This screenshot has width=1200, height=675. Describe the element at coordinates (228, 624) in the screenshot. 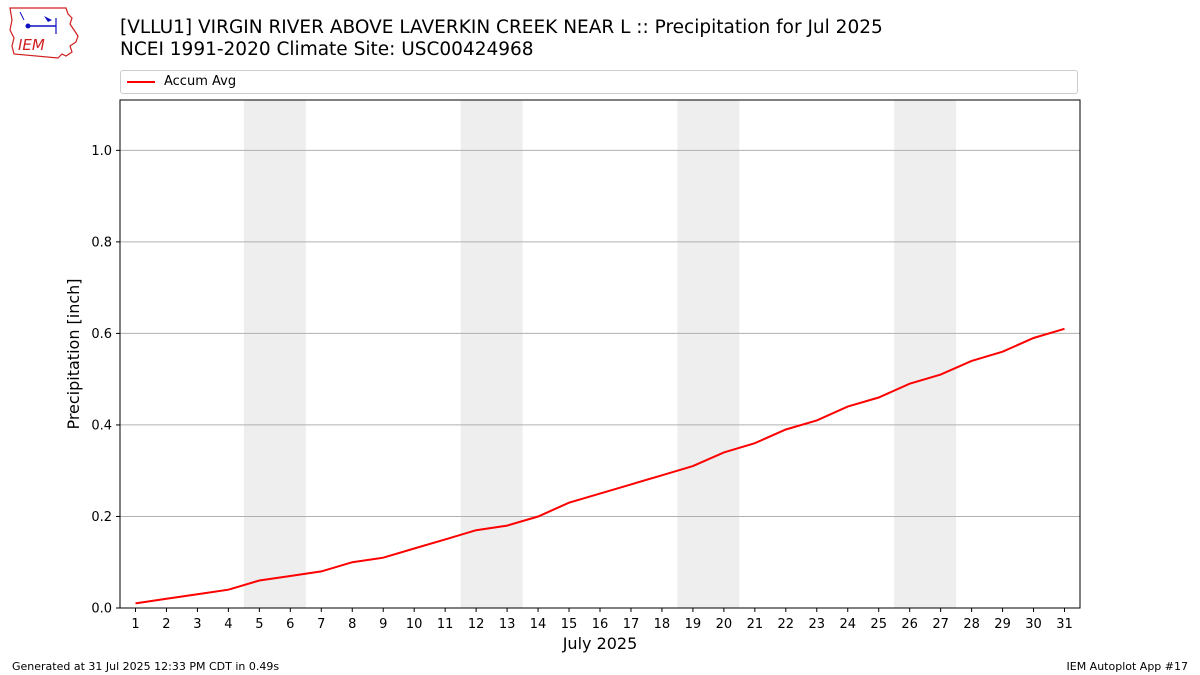

I see `x-tick-label: 4` at that location.